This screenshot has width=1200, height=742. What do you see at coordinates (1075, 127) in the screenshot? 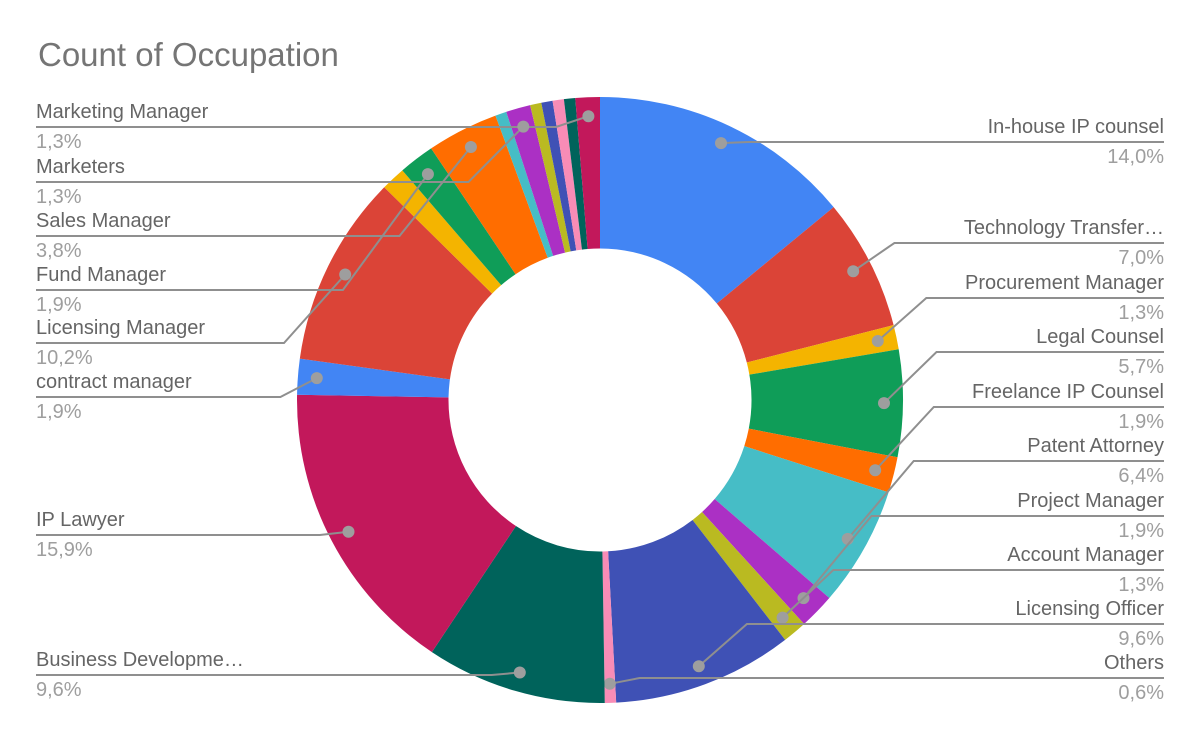
I see `slice-label: In-house IP counsel` at bounding box center [1075, 127].